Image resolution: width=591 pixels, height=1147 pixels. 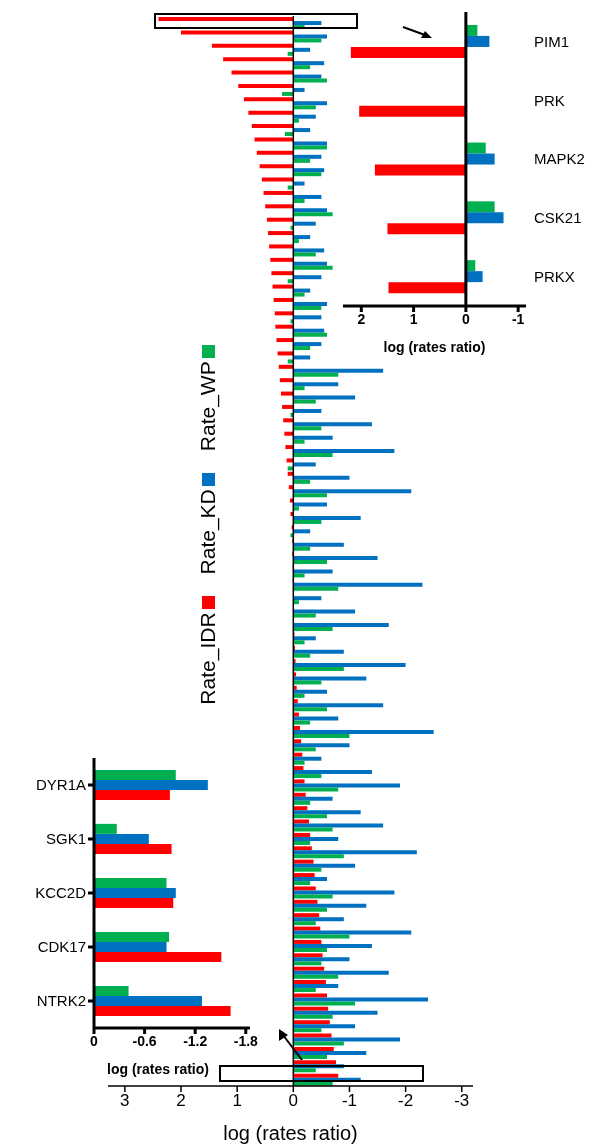 What do you see at coordinates (462, 1101) in the screenshot?
I see `x-tick-label: -3` at bounding box center [462, 1101].